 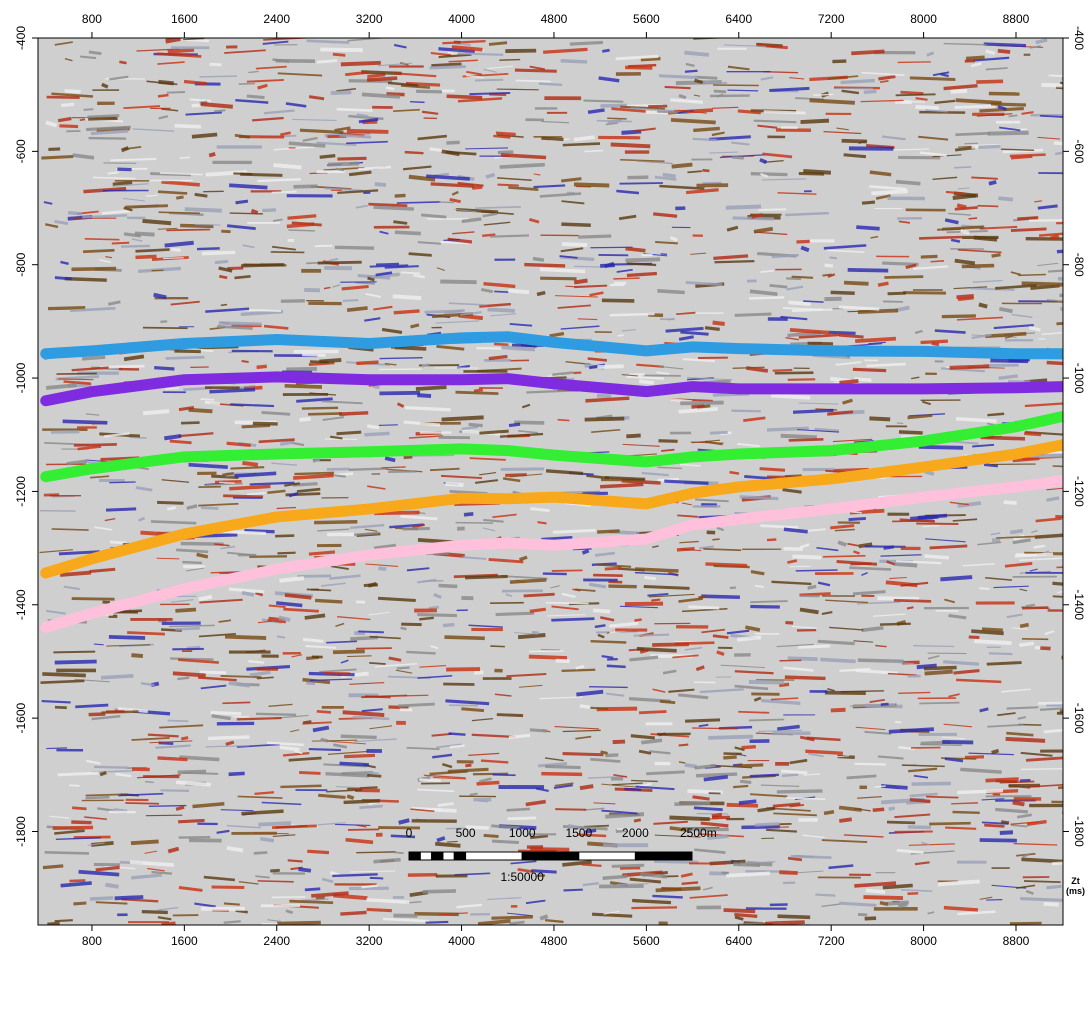 I want to click on x-tick-label-bottom: 800, so click(x=92, y=941).